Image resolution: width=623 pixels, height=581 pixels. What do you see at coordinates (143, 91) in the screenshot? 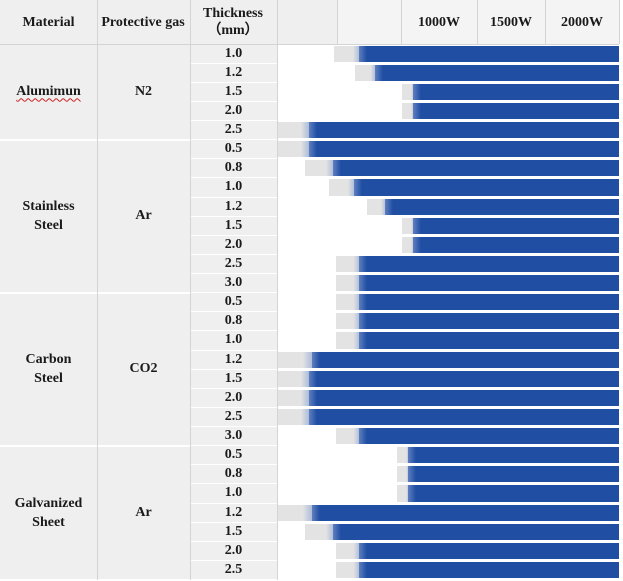
I see `gas-label: N2` at bounding box center [143, 91].